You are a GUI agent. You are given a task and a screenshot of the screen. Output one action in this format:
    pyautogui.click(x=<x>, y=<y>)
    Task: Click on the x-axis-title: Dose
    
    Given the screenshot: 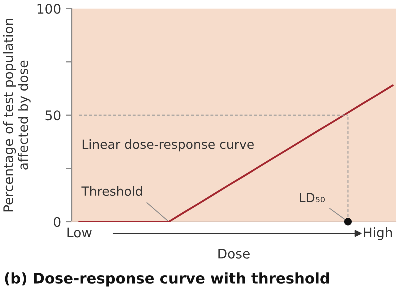 What is the action you would take?
    pyautogui.click(x=234, y=254)
    